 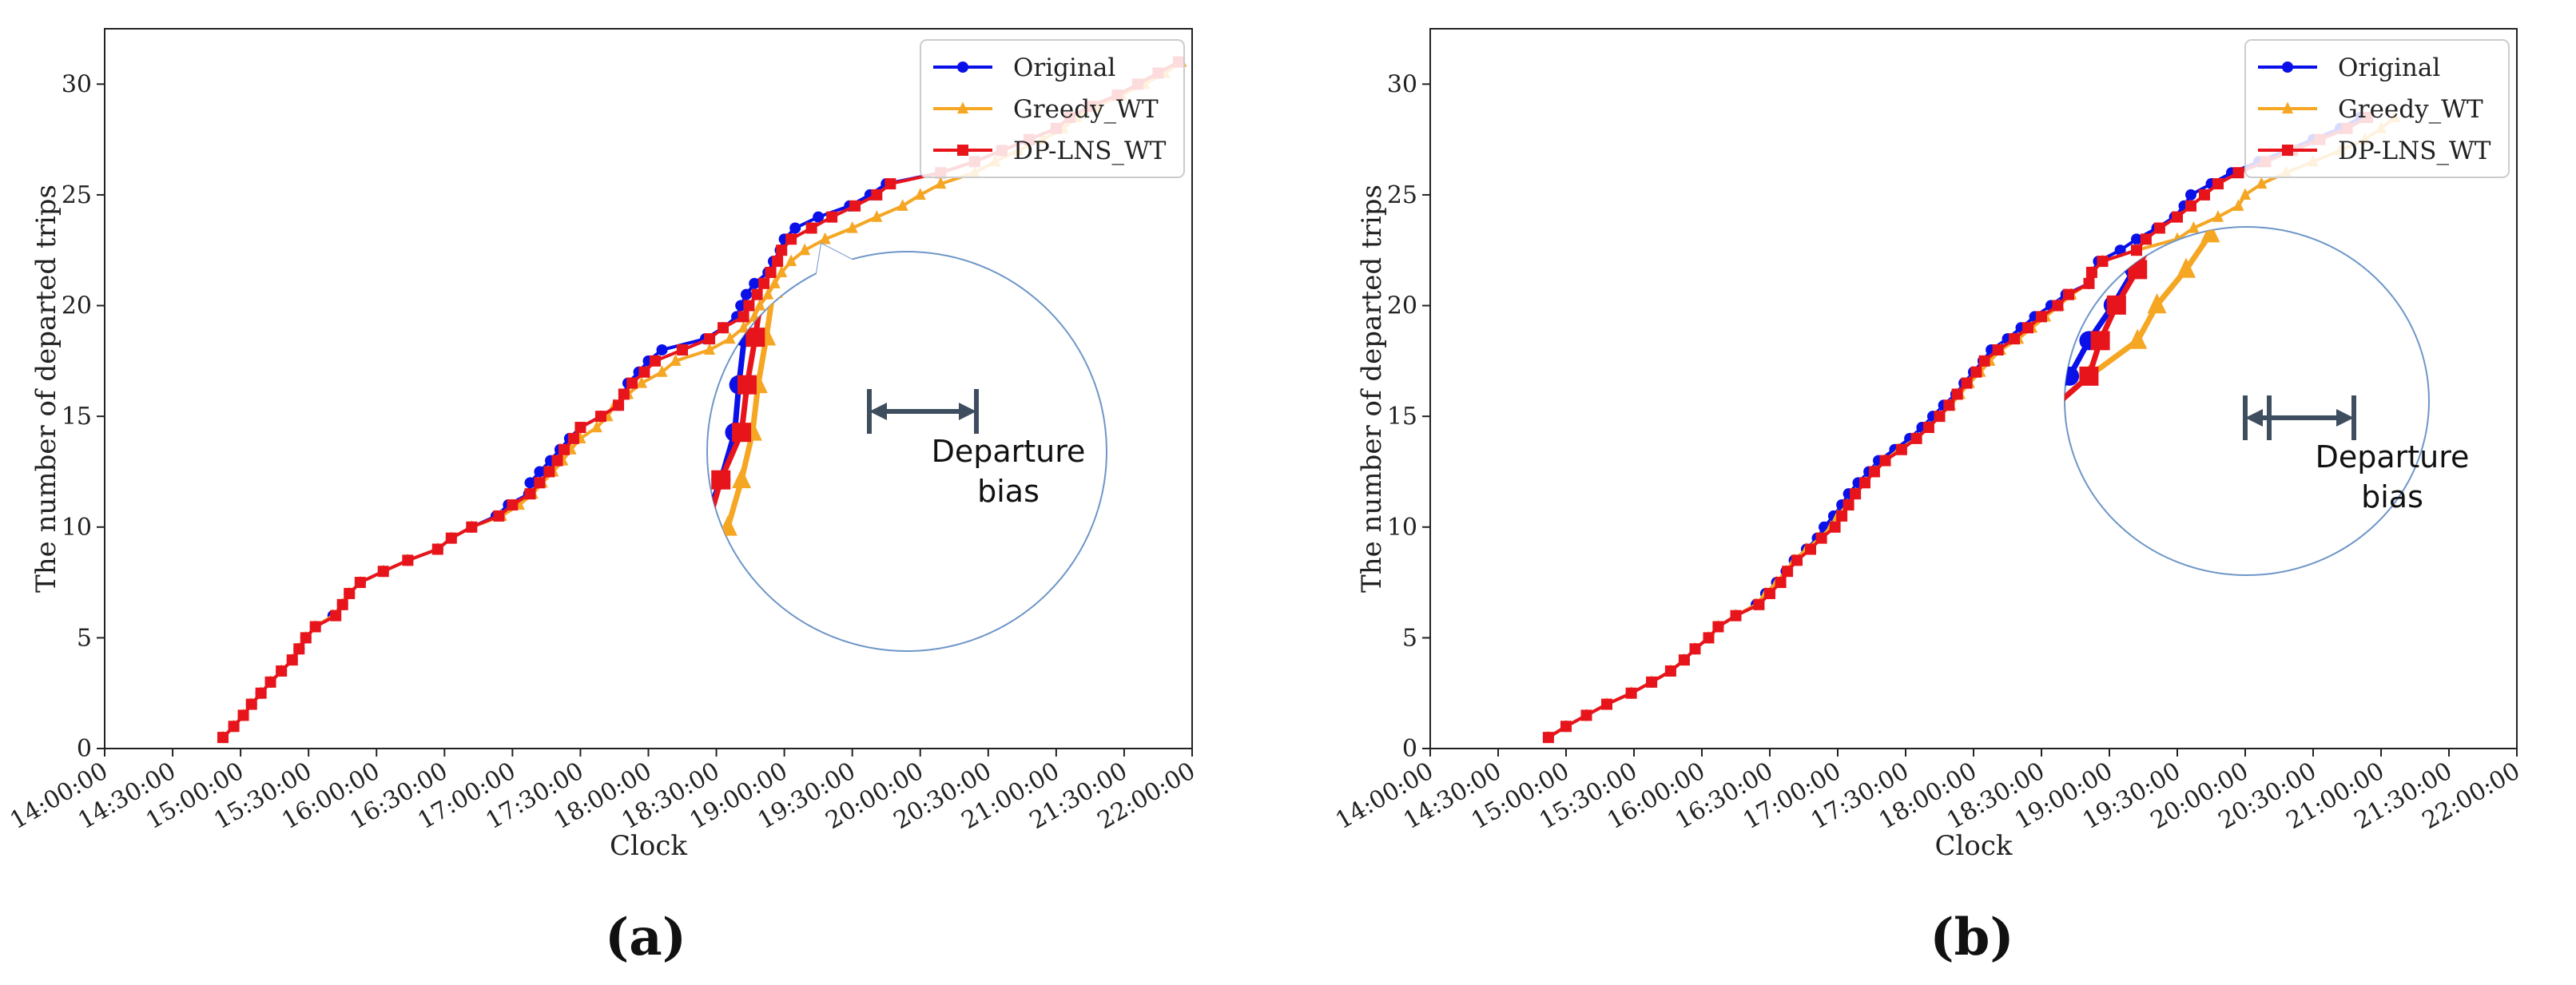 What do you see at coordinates (906, 451) in the screenshot?
I see `inset-bubble` at bounding box center [906, 451].